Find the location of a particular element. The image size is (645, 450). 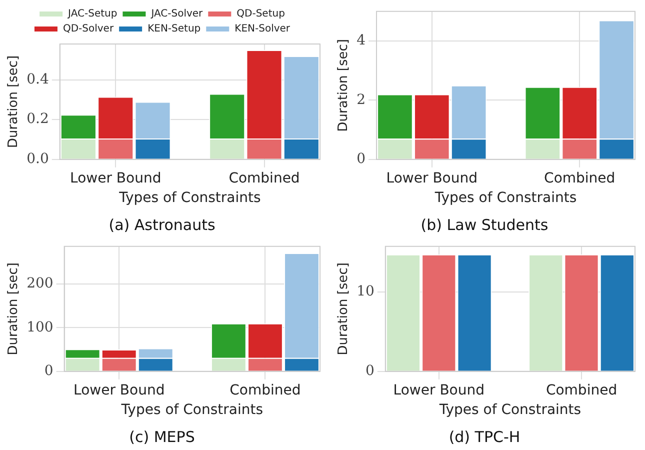

legend-label: KEN-Setup is located at coordinates (174, 29).